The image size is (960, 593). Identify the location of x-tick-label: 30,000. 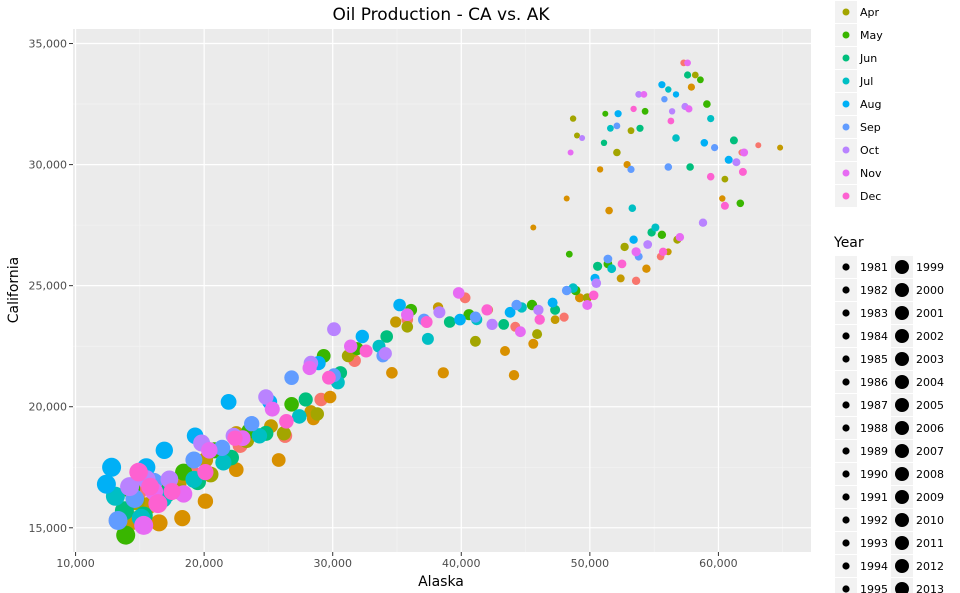
(332, 563).